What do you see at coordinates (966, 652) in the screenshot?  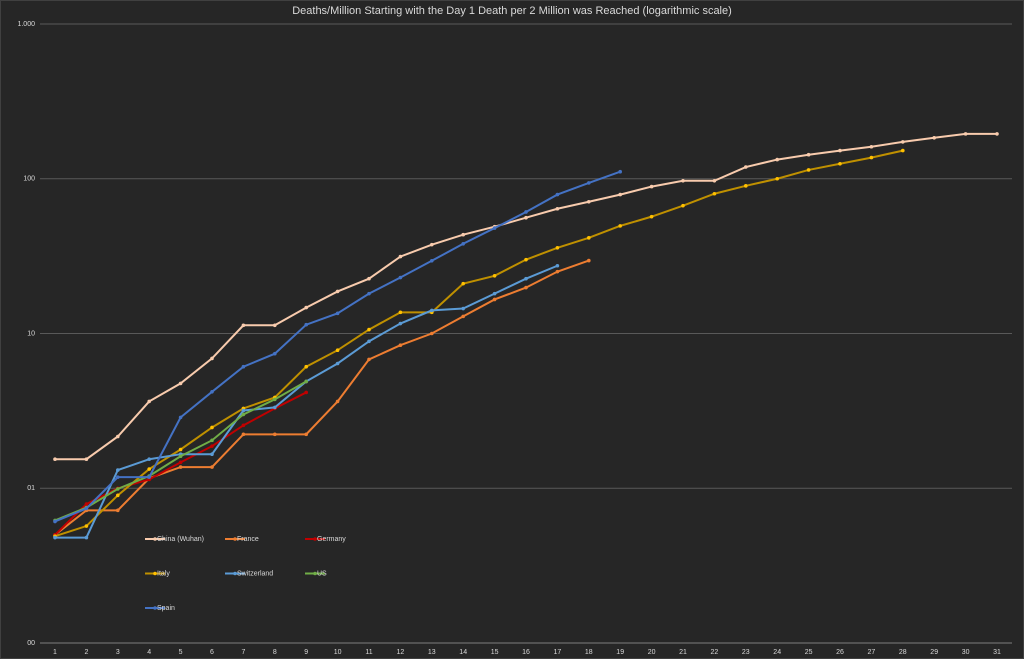 I see `x-tick-label: 30` at bounding box center [966, 652].